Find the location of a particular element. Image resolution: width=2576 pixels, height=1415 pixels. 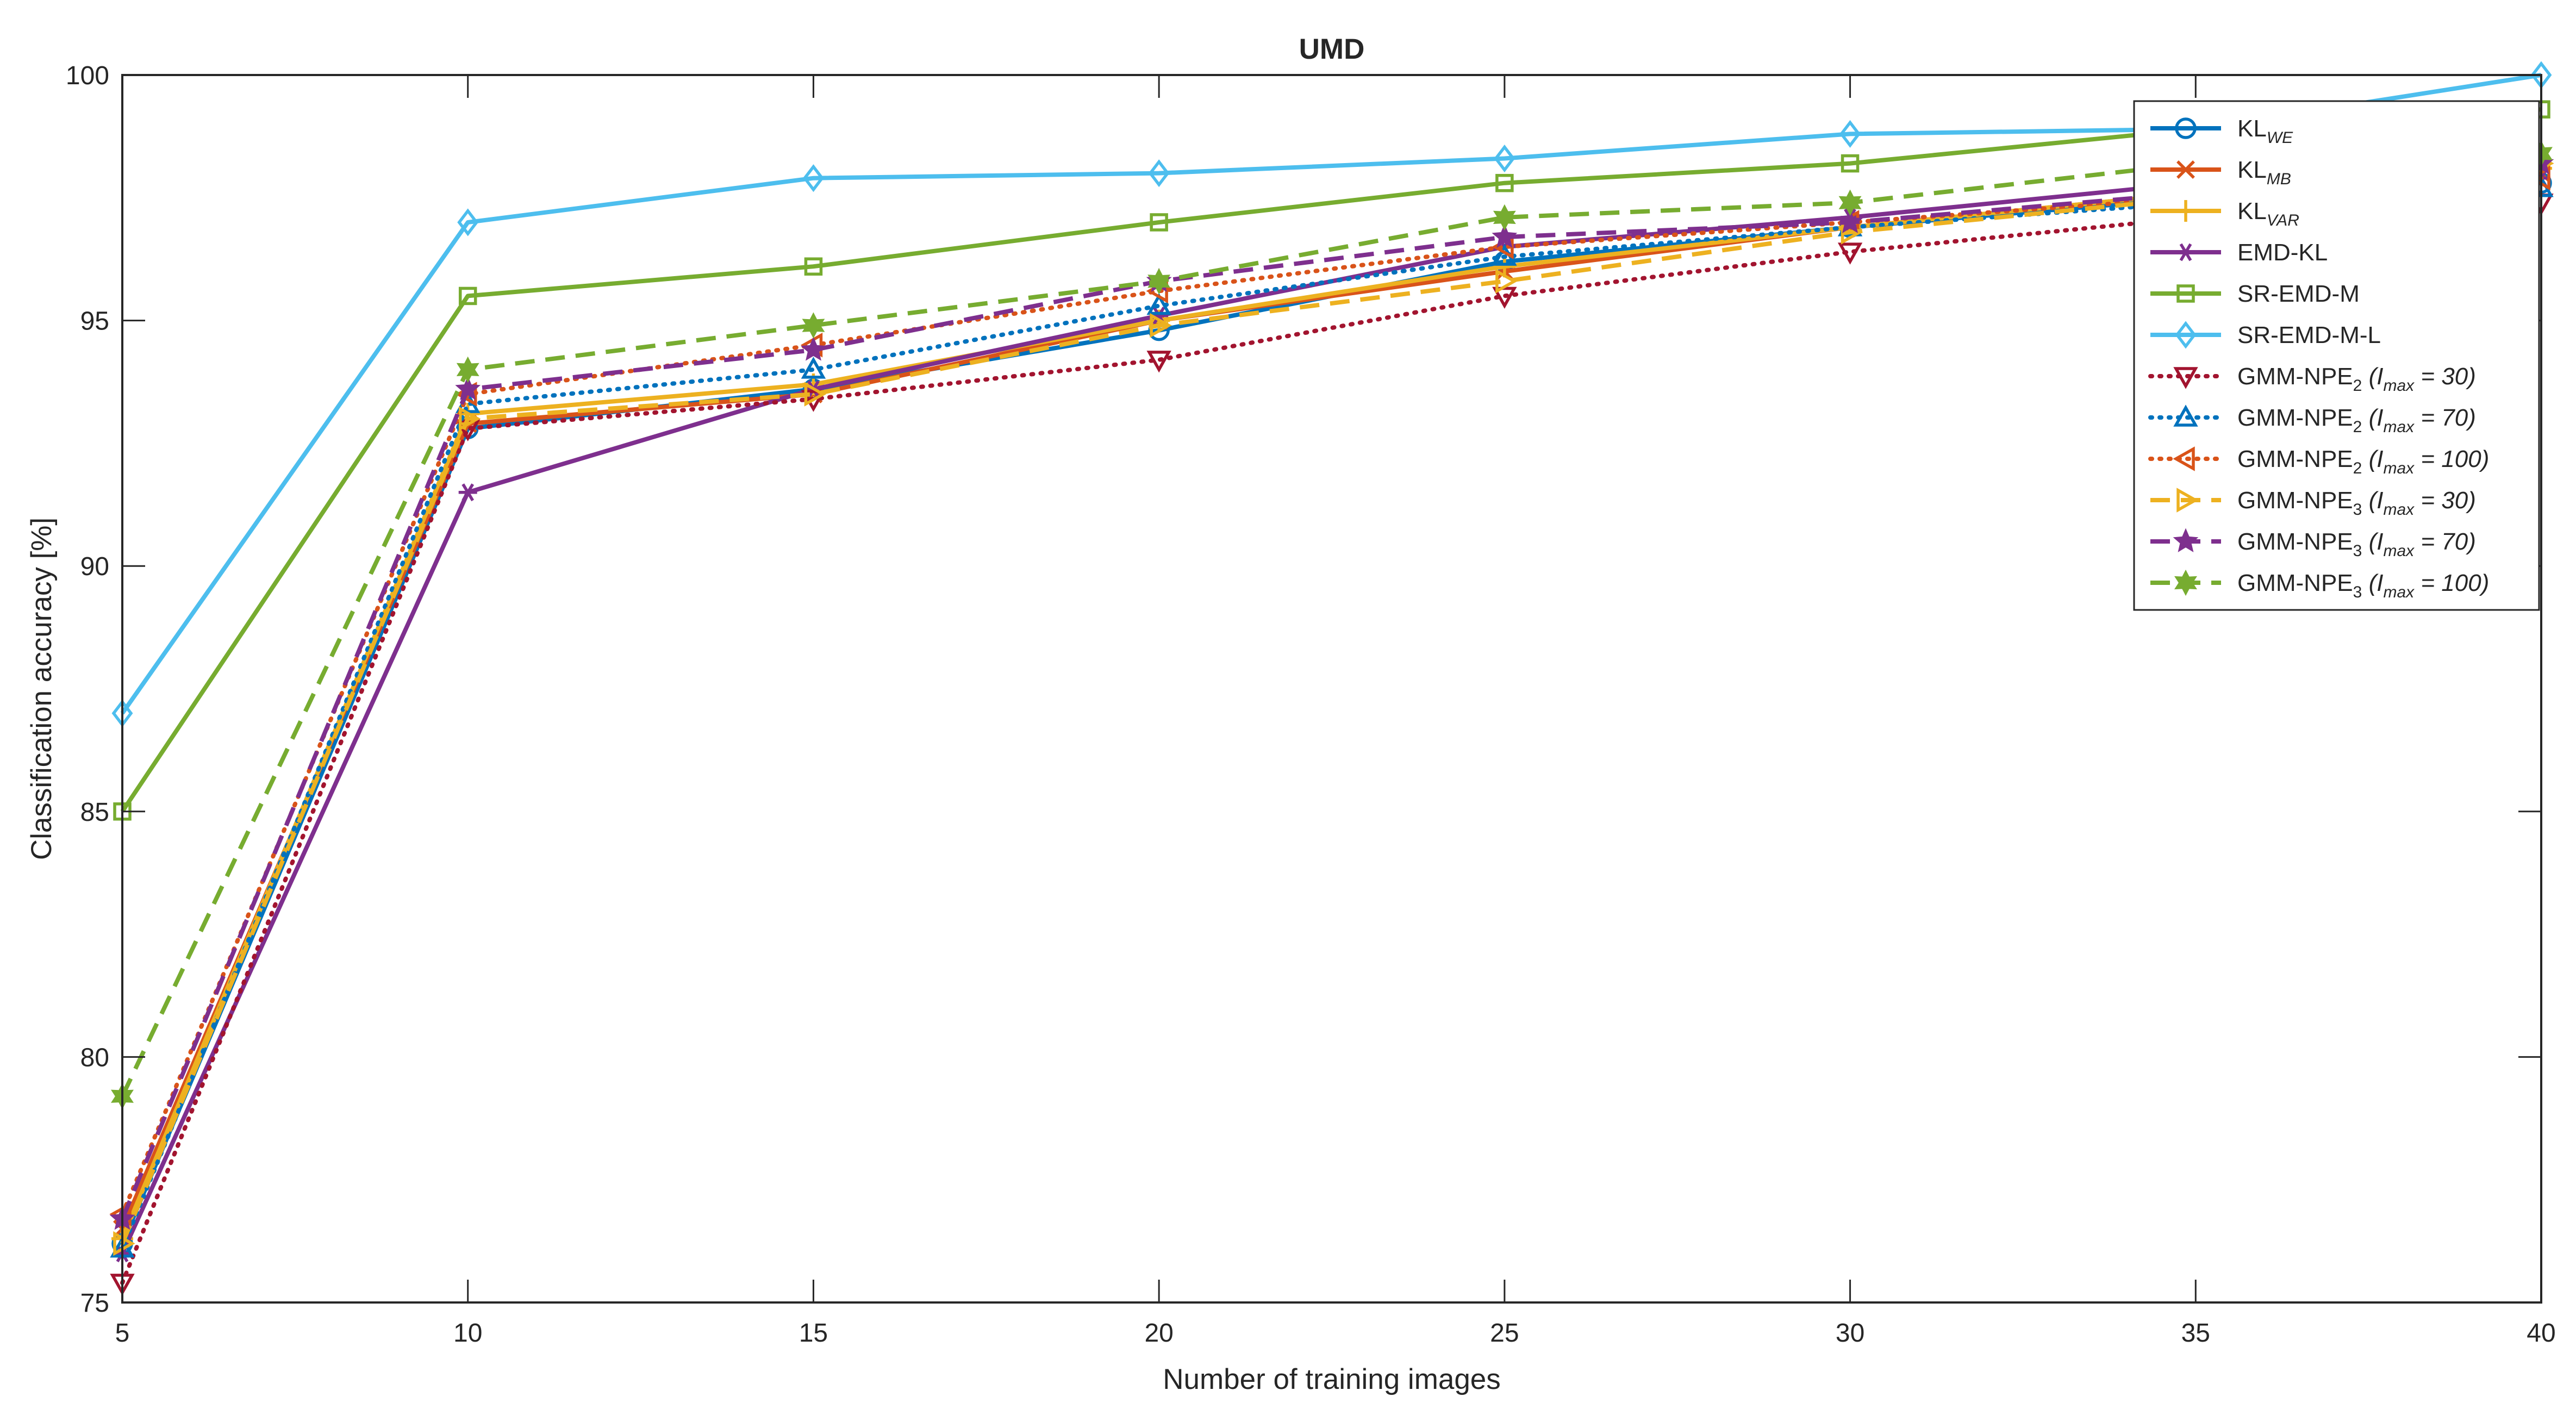

legend-label: SR-EMD-M is located at coordinates (2299, 293).